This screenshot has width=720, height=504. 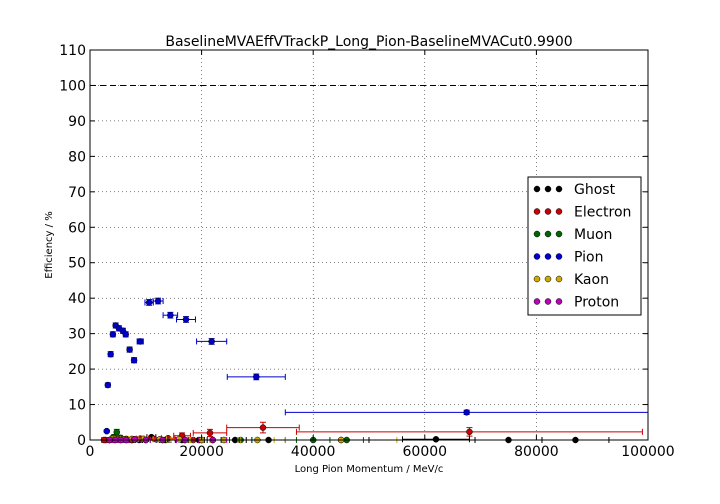 What do you see at coordinates (425, 452) in the screenshot?
I see `x-tick-label: 60000` at bounding box center [425, 452].